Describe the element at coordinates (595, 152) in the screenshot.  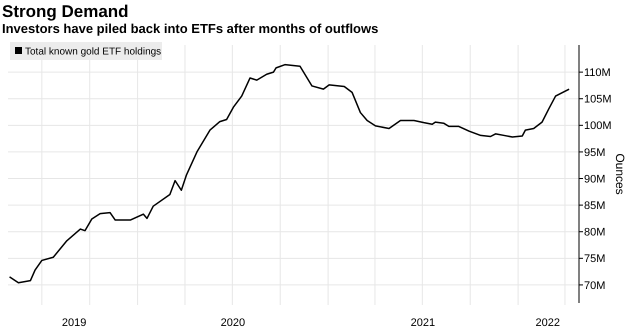
I see `y-tick-label: 95M` at that location.